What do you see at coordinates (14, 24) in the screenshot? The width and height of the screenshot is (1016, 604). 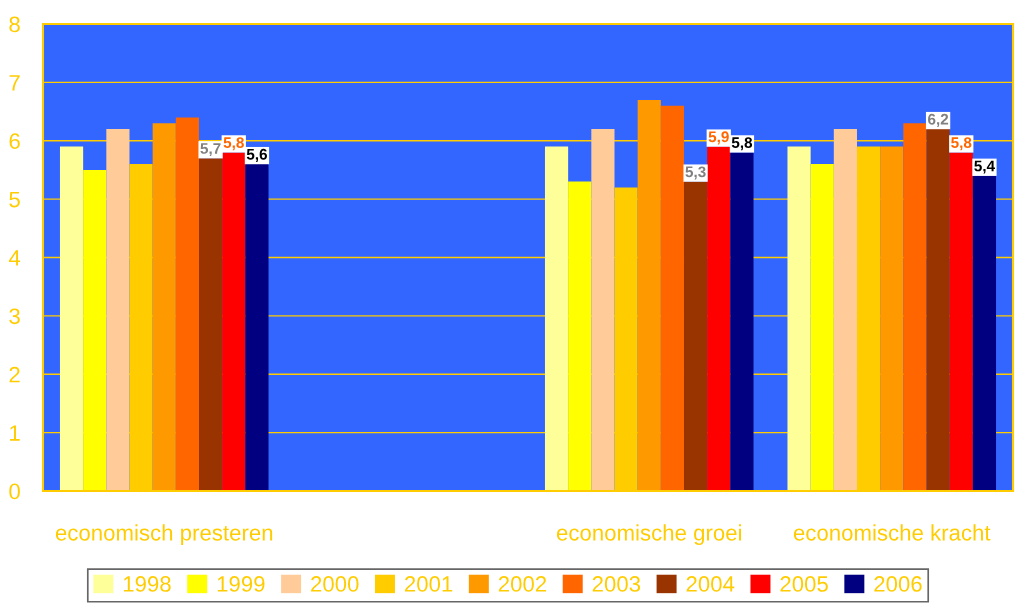 I see `y-tick-label: 8` at bounding box center [14, 24].